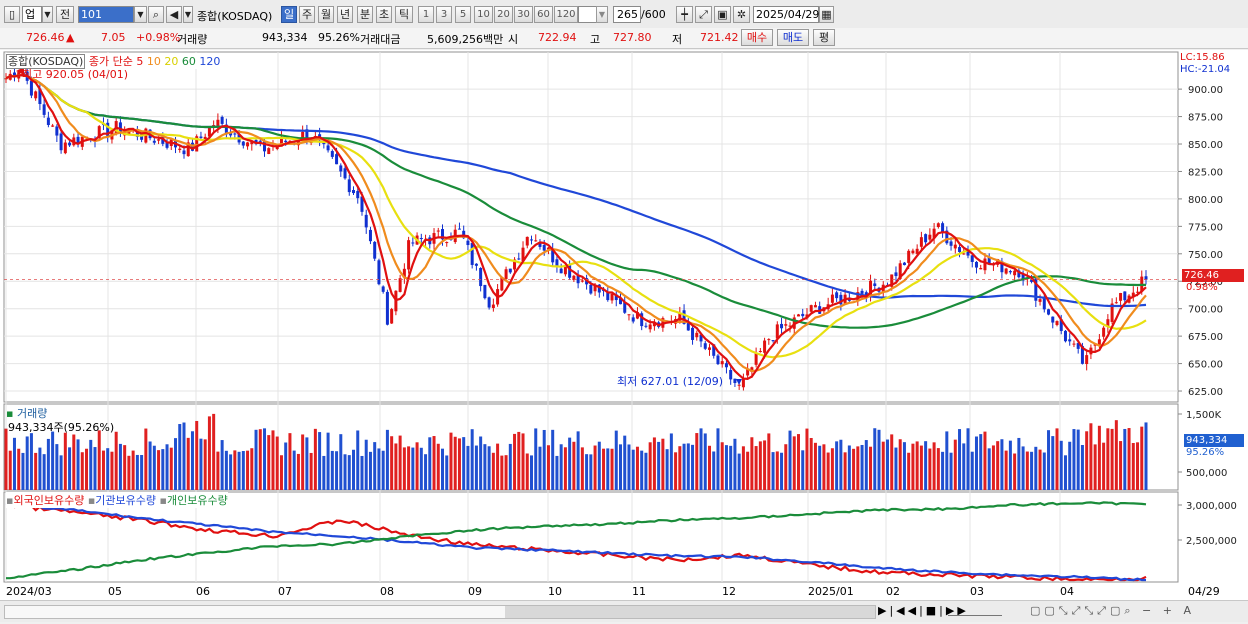 The image size is (1248, 624). I want to click on gear-icon: ✲, so click(741, 14).